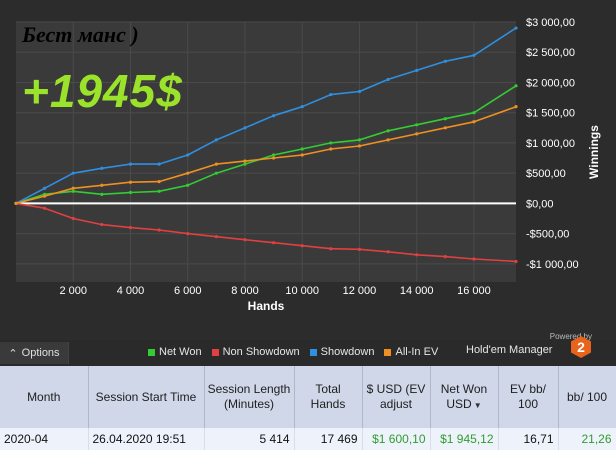  I want to click on cell-usd-ev: $1 600,10, so click(396, 439).